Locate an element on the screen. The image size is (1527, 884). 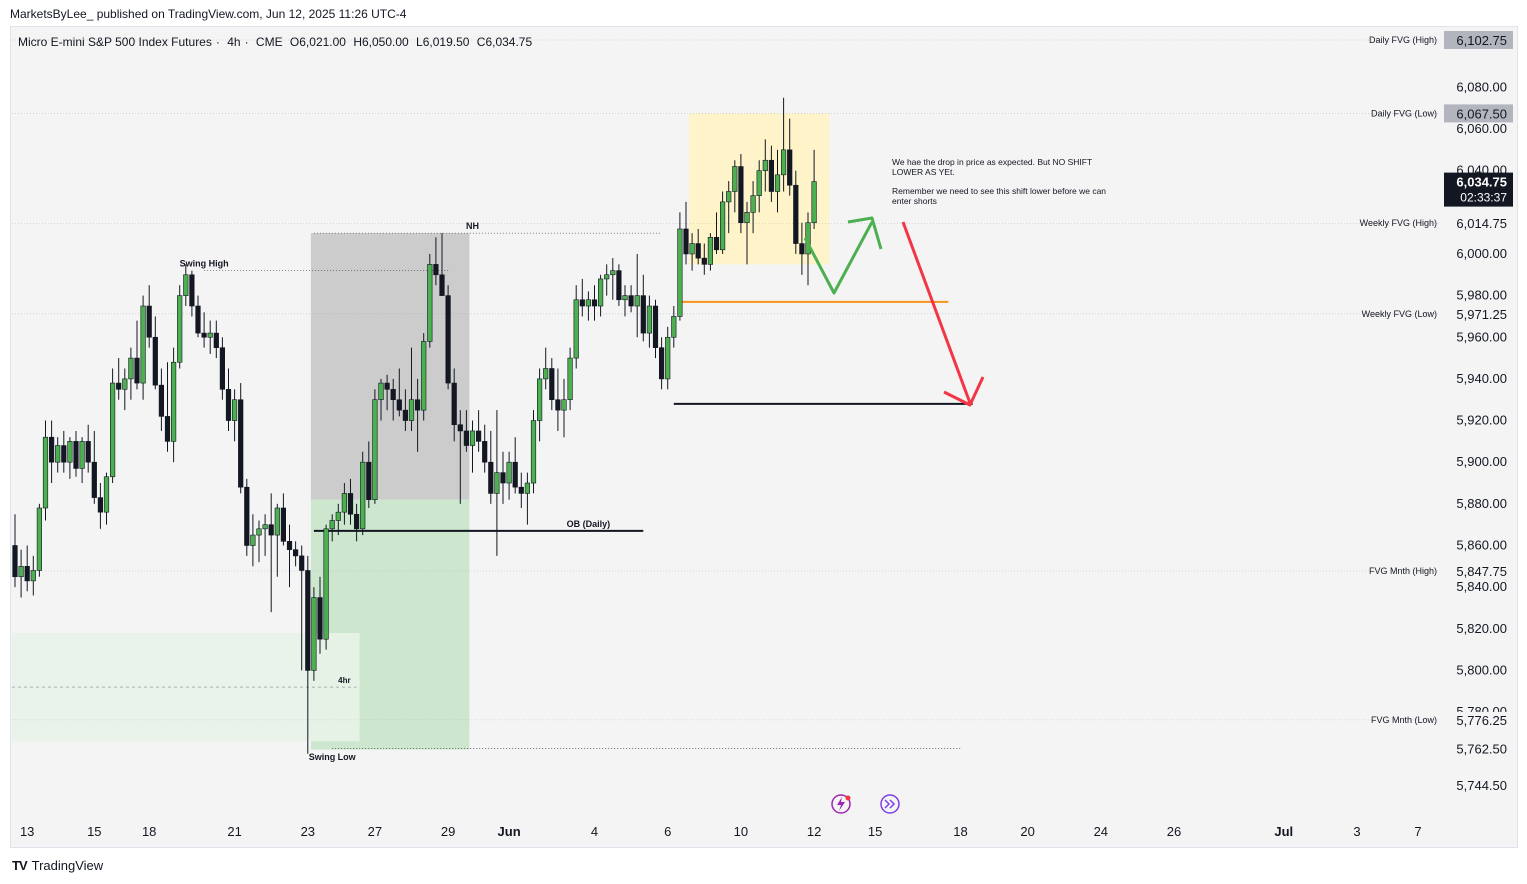
marker-price-text: 6,014.75 is located at coordinates (1481, 223).